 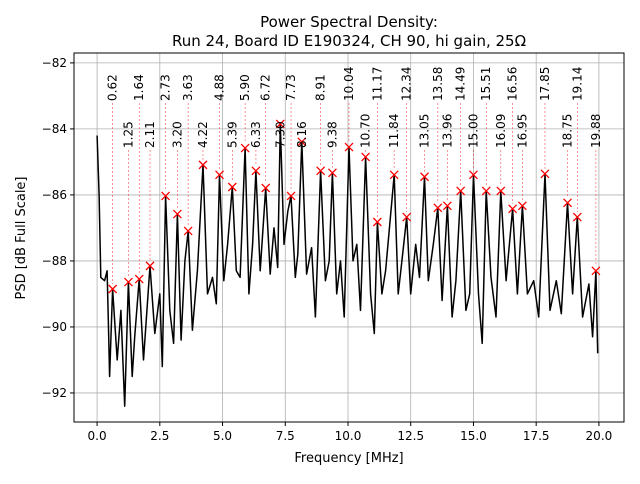 I want to click on peak-label: 5.90, so click(x=245, y=87).